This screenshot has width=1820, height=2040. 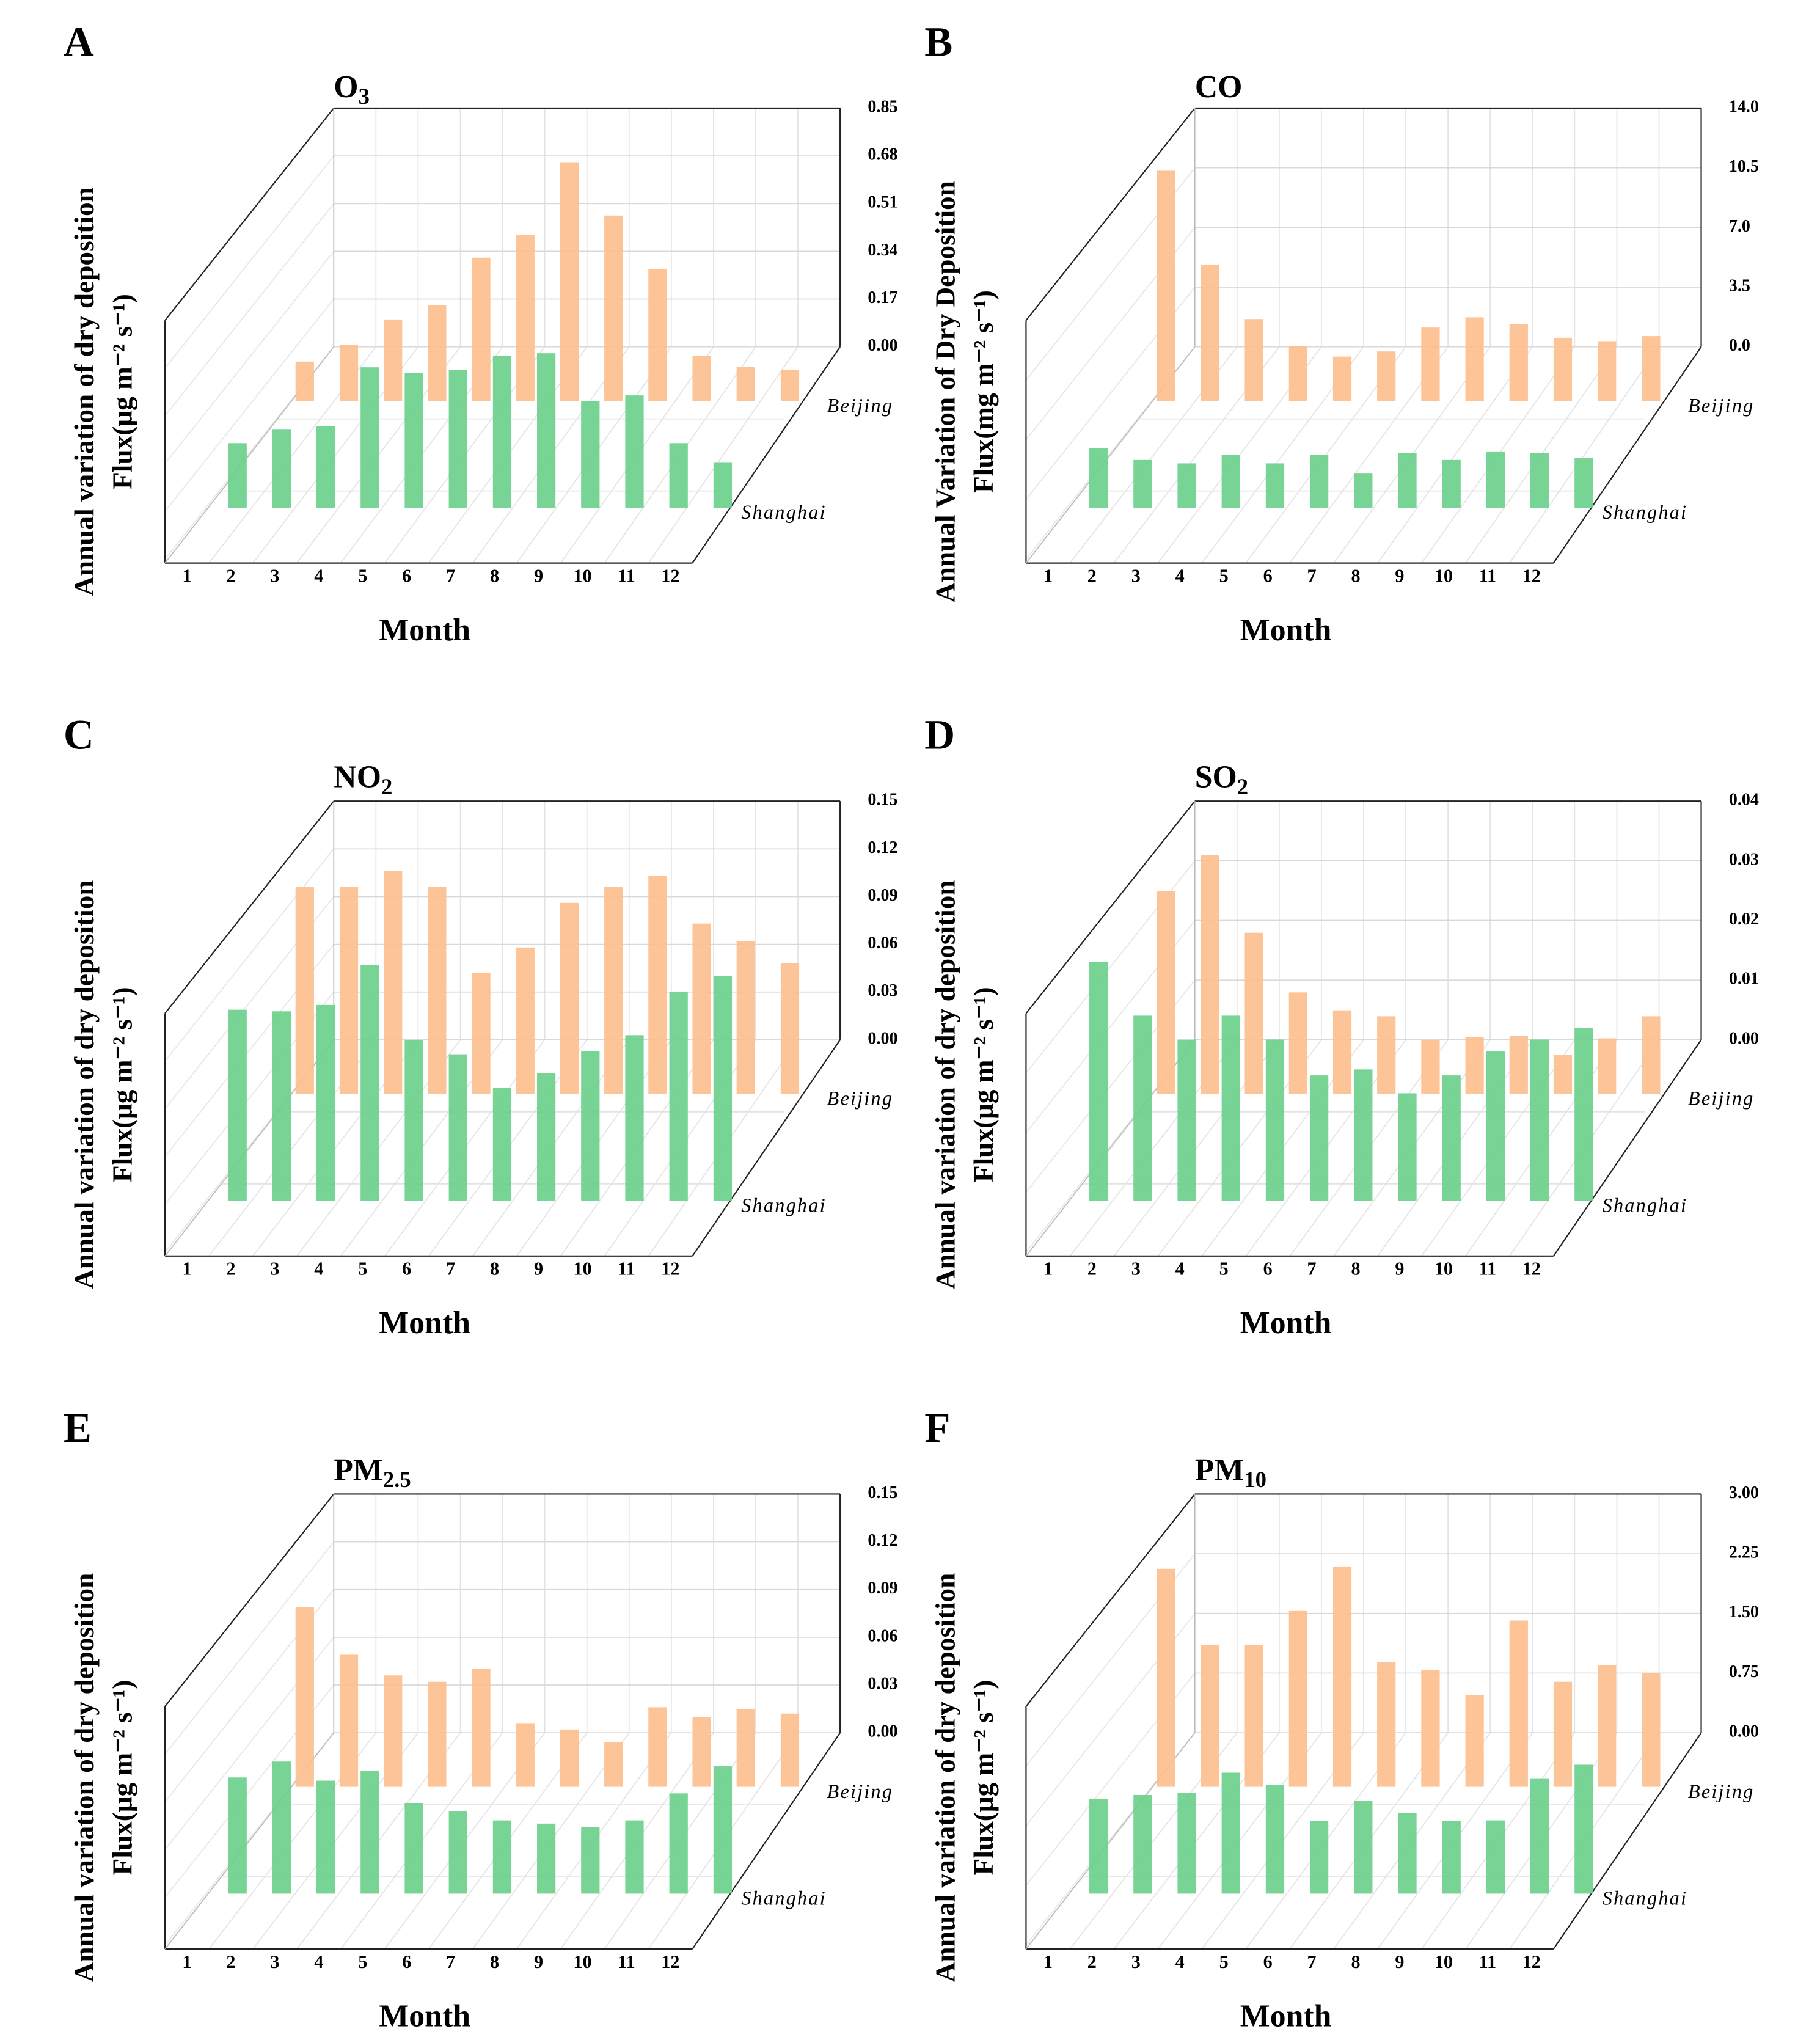 What do you see at coordinates (346, 87) in the screenshot?
I see `chart-title-text: O` at bounding box center [346, 87].